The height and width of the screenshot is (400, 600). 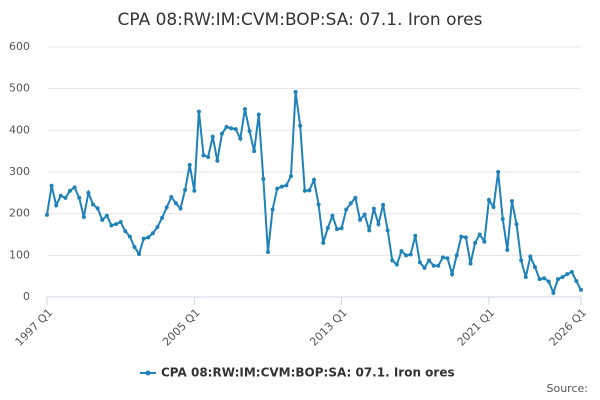 What do you see at coordinates (26, 296) in the screenshot?
I see `y-tick-label: 0` at bounding box center [26, 296].